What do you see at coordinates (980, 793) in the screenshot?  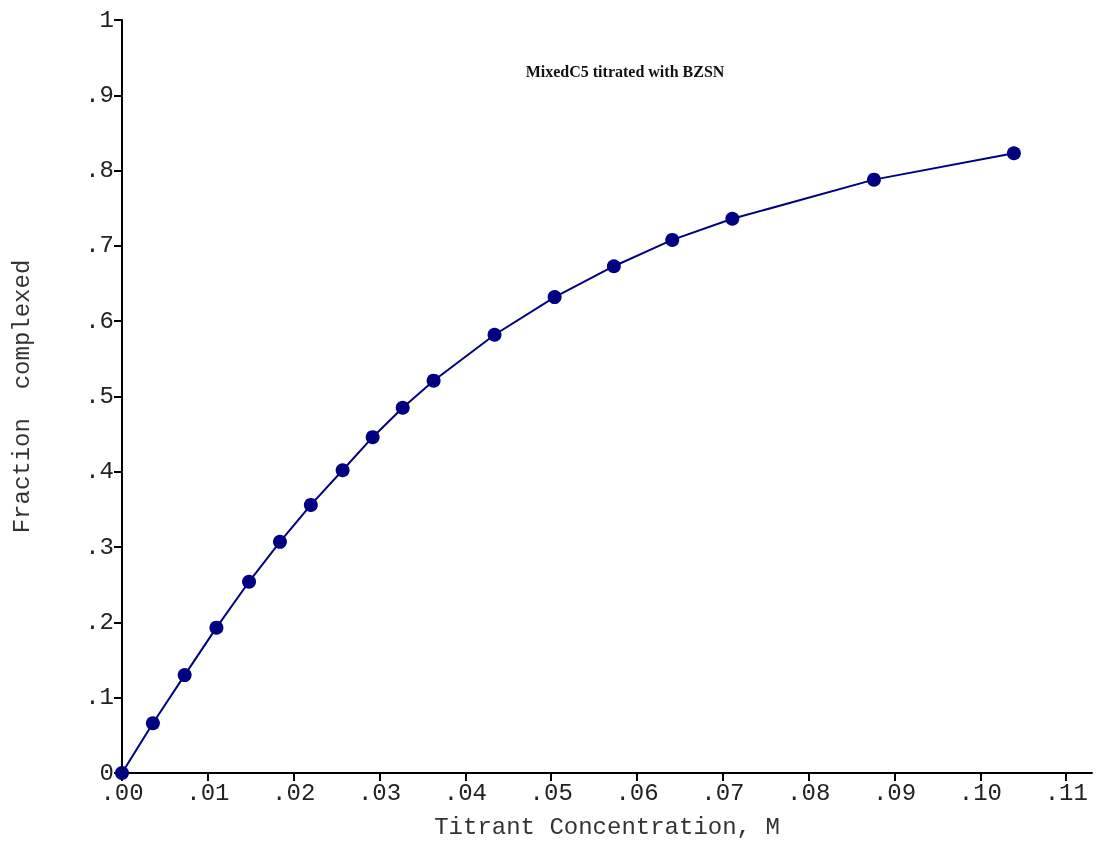 I see `x-tick-label: .10` at bounding box center [980, 793].